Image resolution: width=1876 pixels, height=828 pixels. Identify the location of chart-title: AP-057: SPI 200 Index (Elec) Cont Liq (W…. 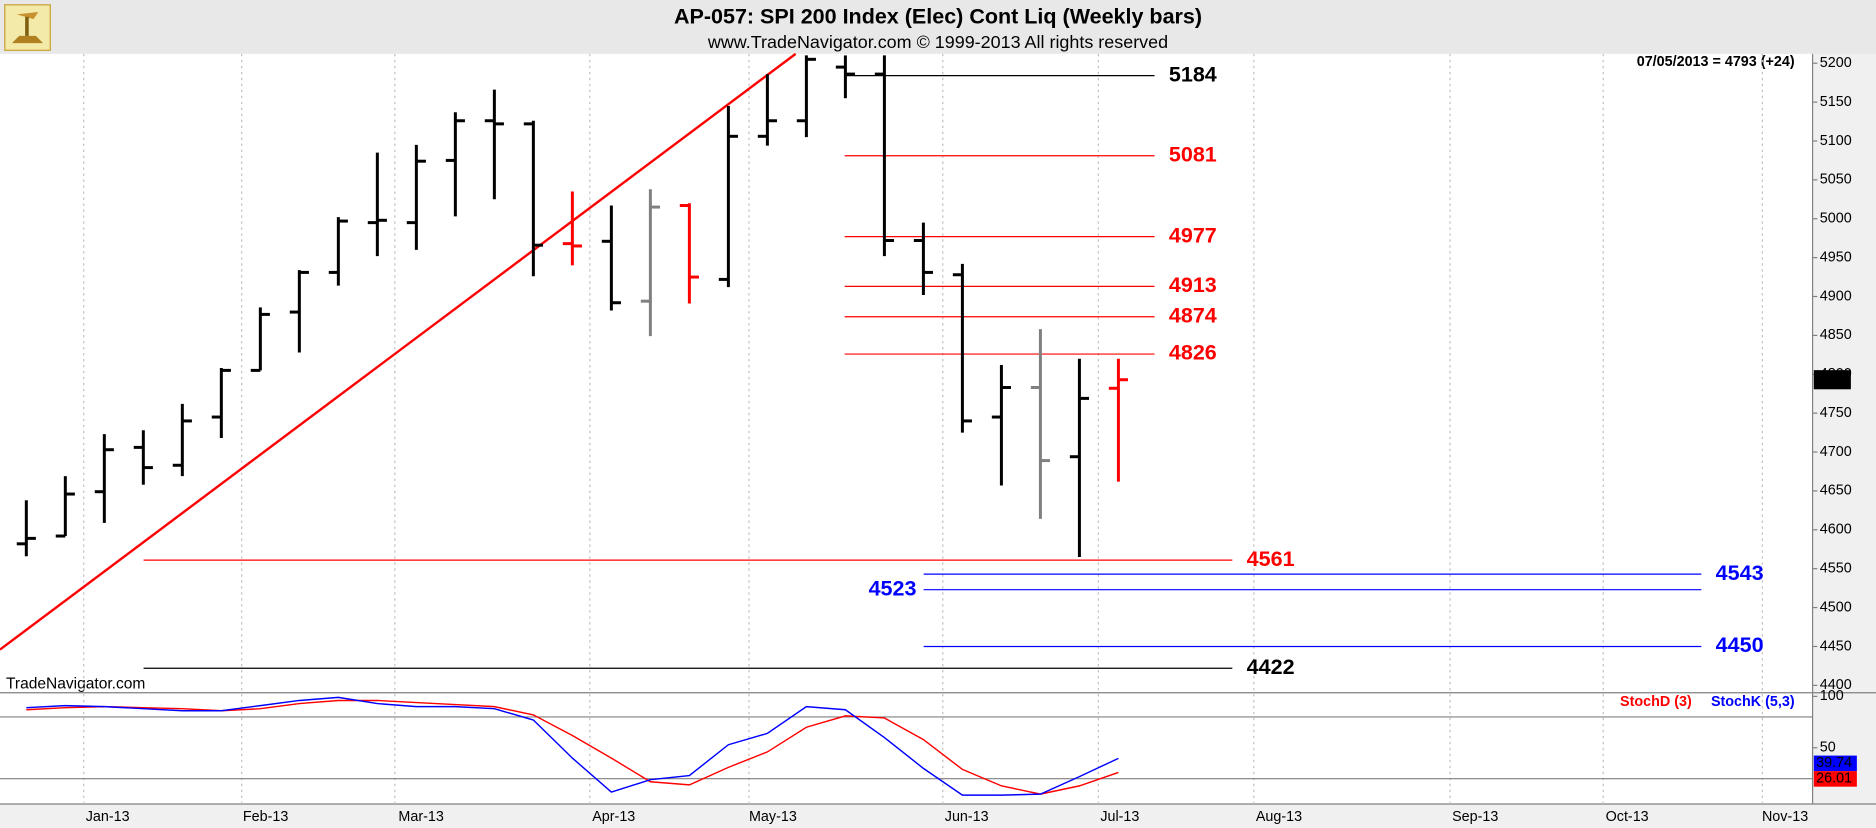
(938, 17).